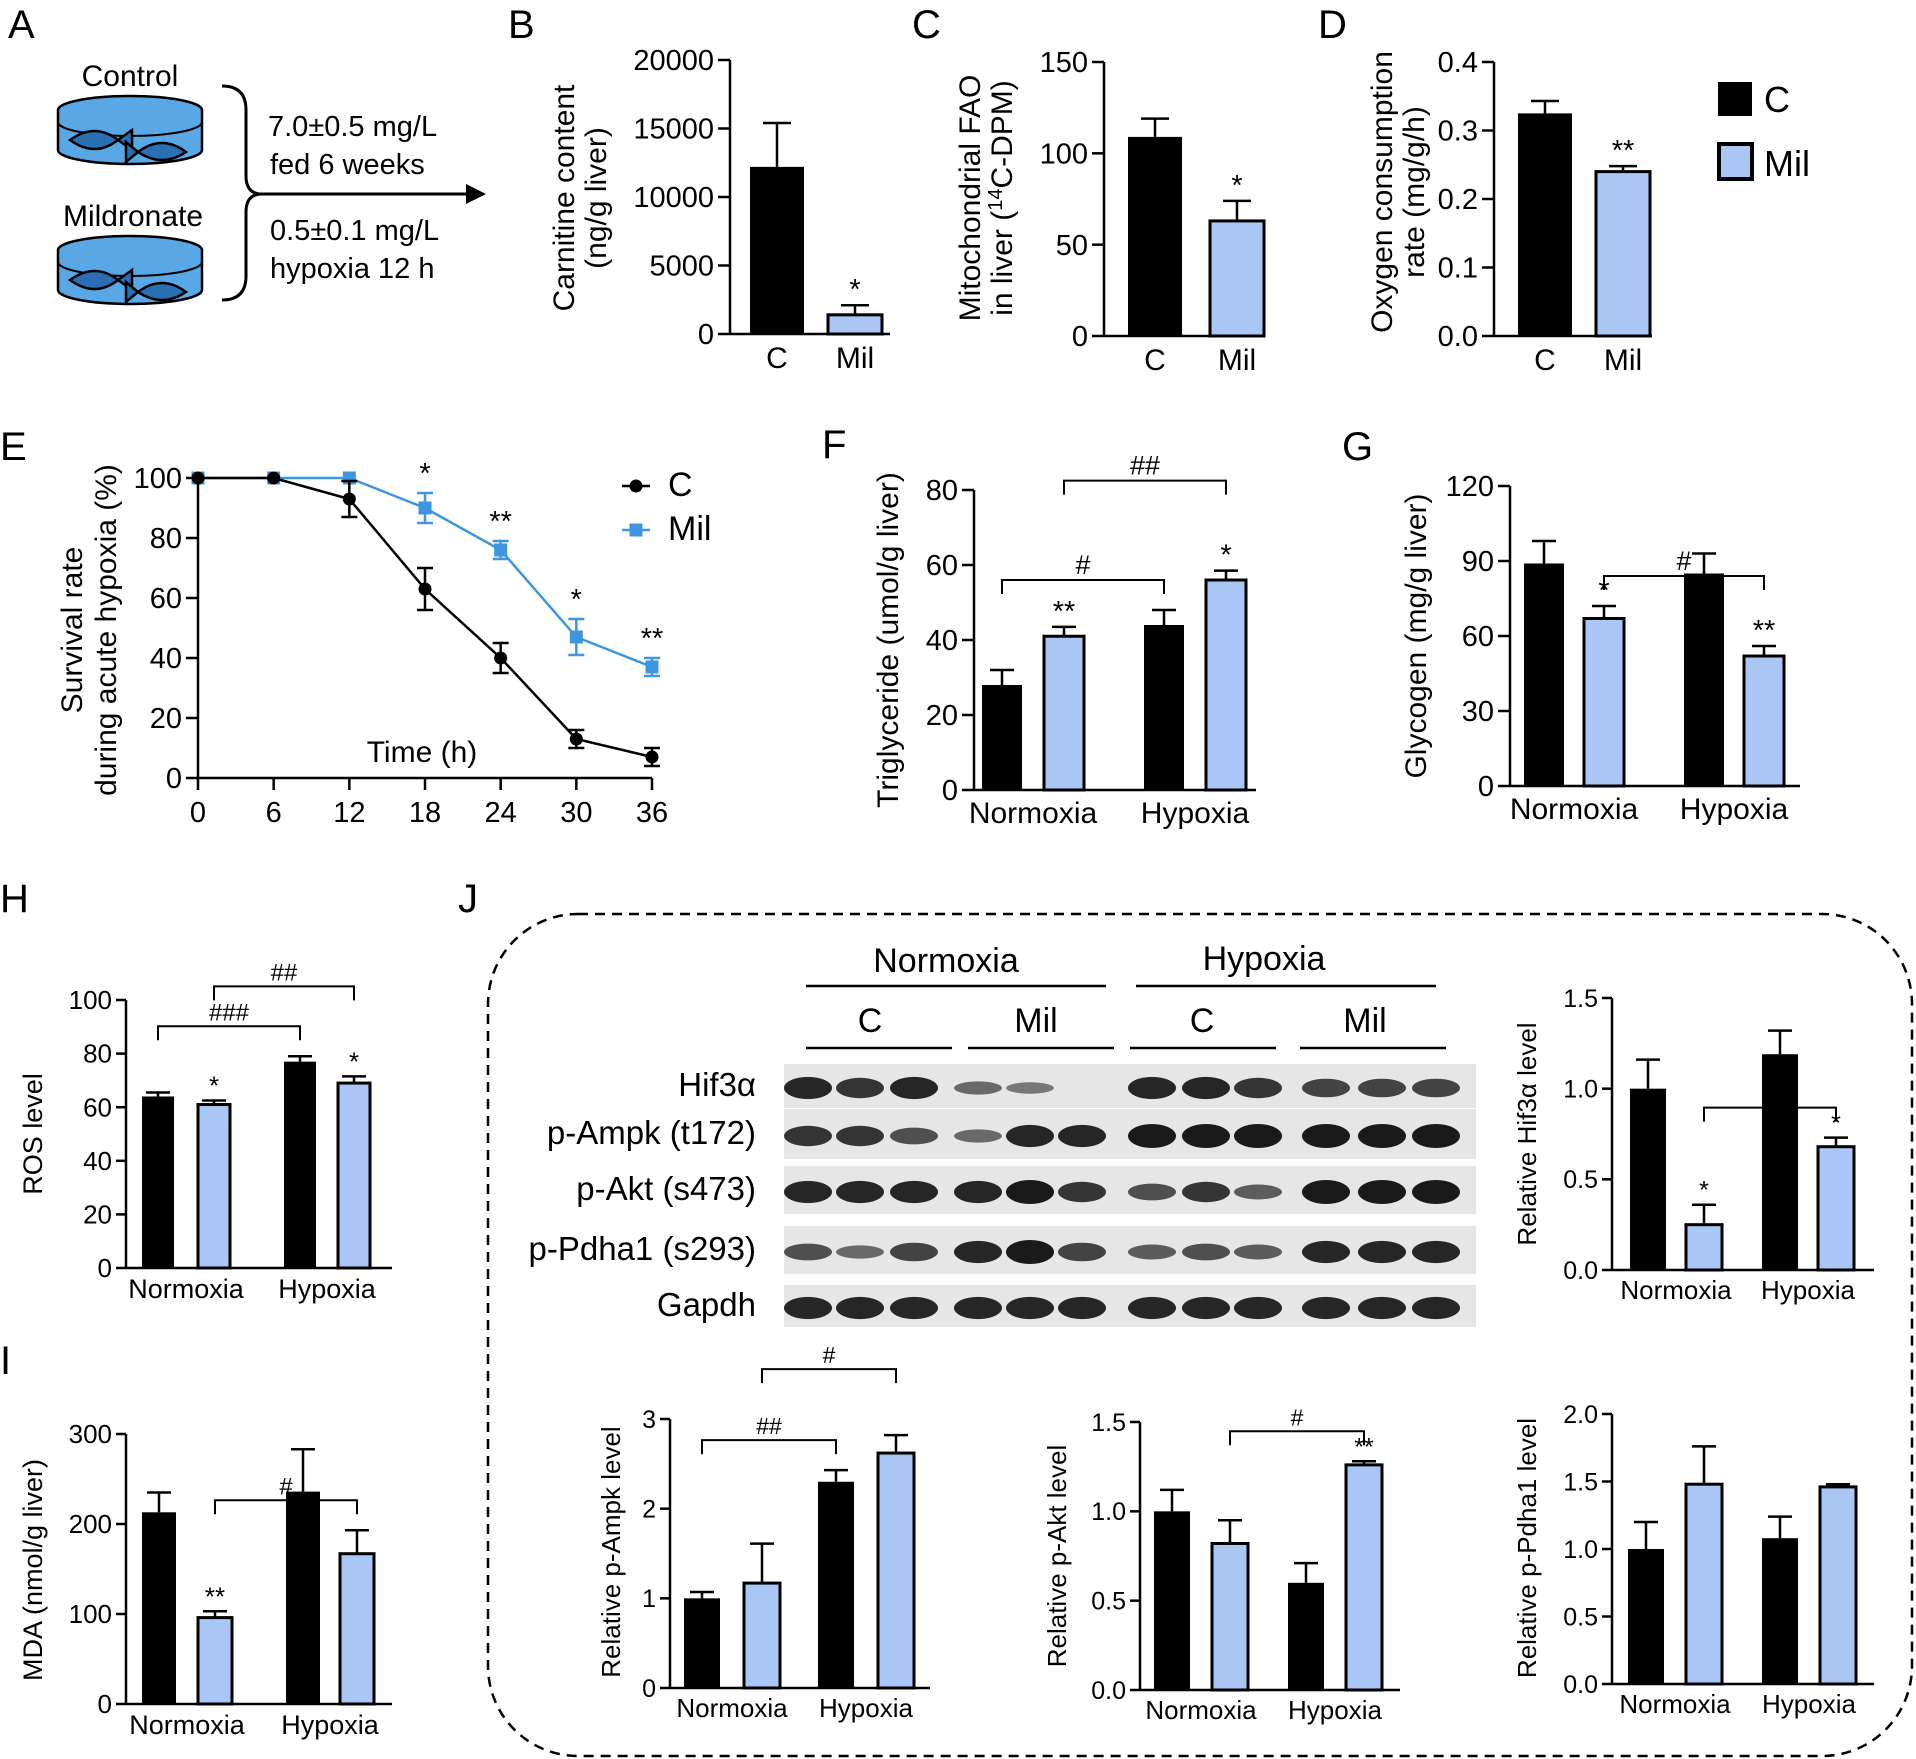  What do you see at coordinates (198, 813) in the screenshot?
I see `x-tick-label: 0` at bounding box center [198, 813].